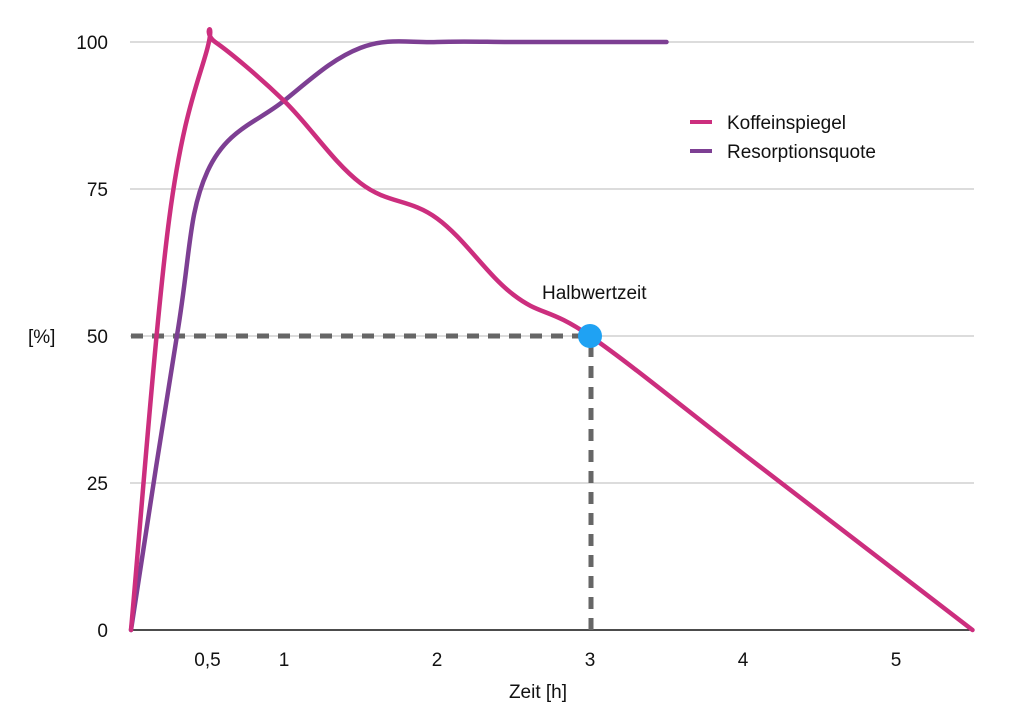  What do you see at coordinates (594, 293) in the screenshot?
I see `half-life-label: Halbwertzeit` at bounding box center [594, 293].